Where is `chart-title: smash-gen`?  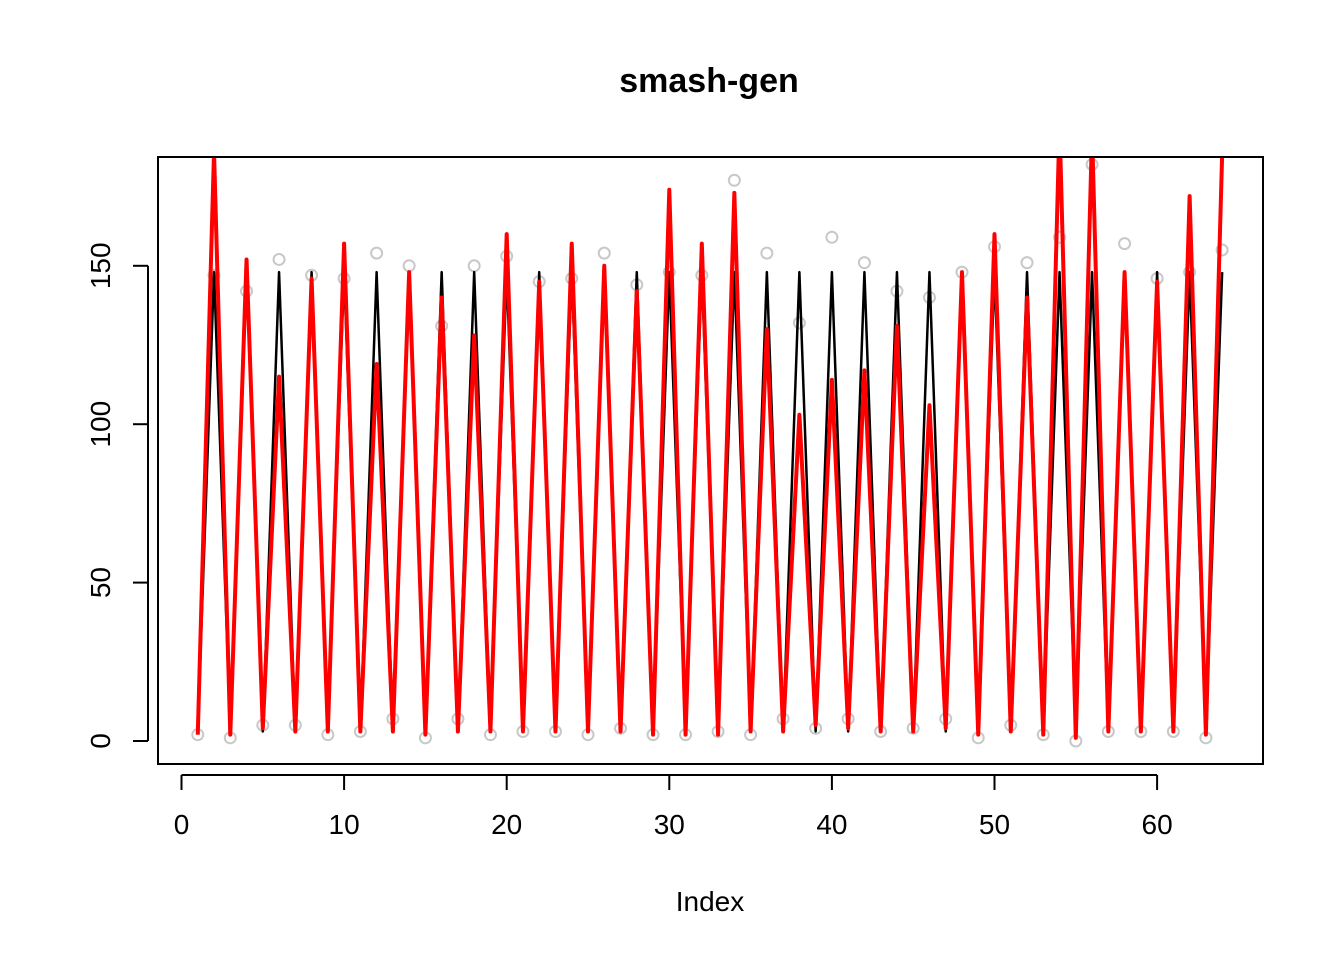 chart-title: smash-gen is located at coordinates (709, 81).